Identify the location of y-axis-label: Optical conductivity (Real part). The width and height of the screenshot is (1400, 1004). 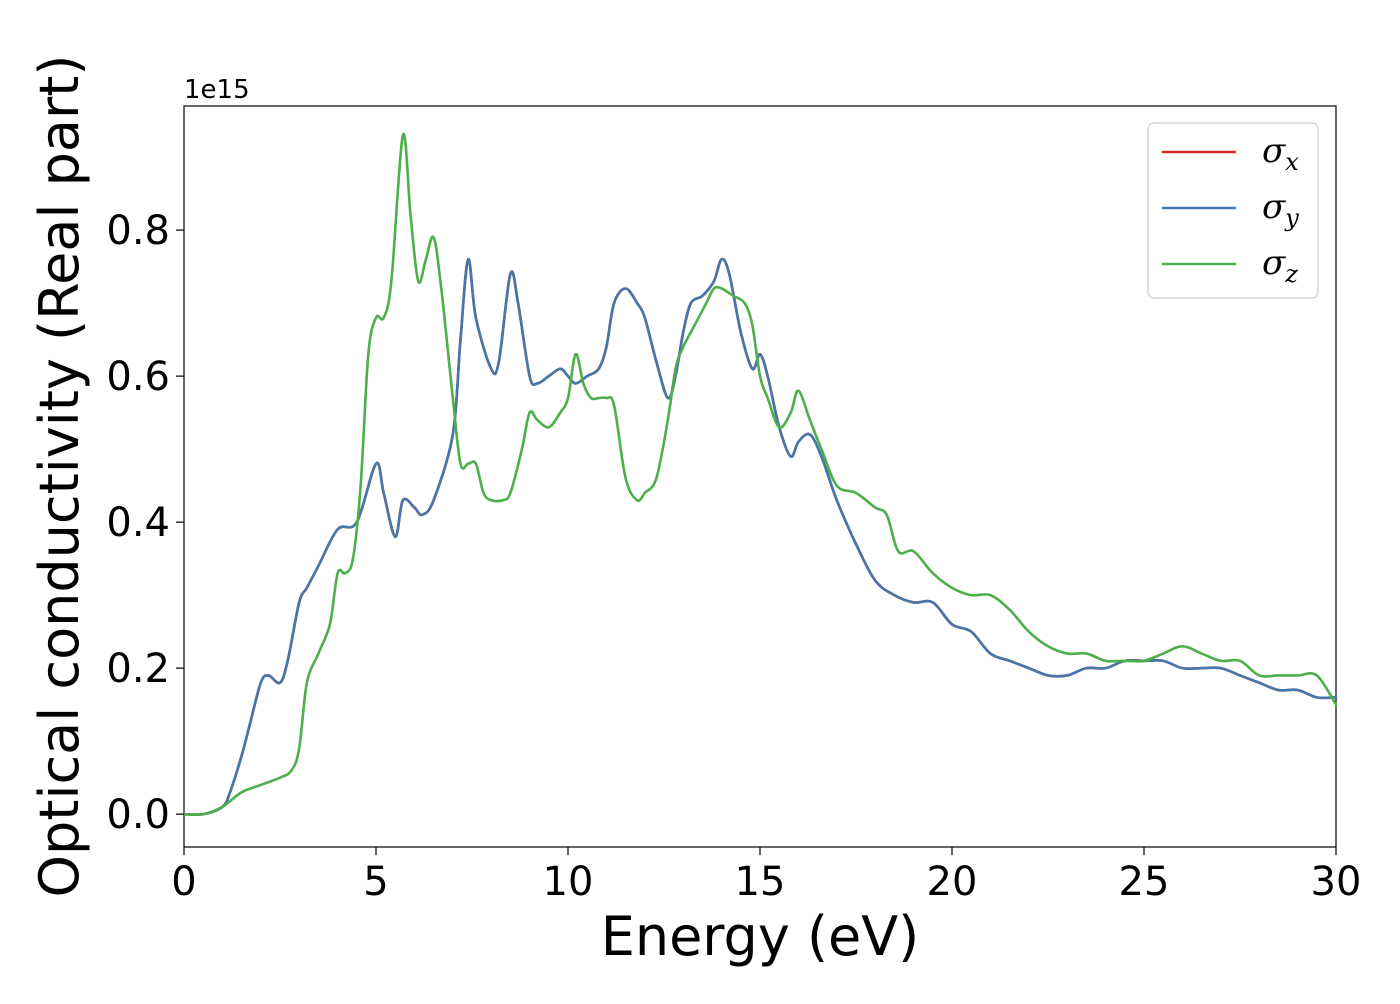
(59, 476).